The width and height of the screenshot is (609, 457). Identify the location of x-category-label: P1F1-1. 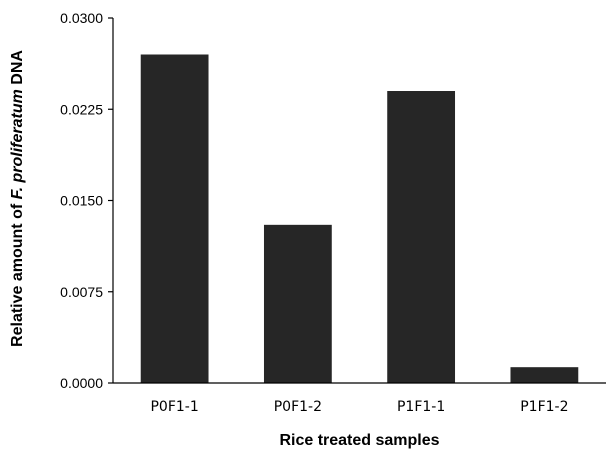
(421, 407).